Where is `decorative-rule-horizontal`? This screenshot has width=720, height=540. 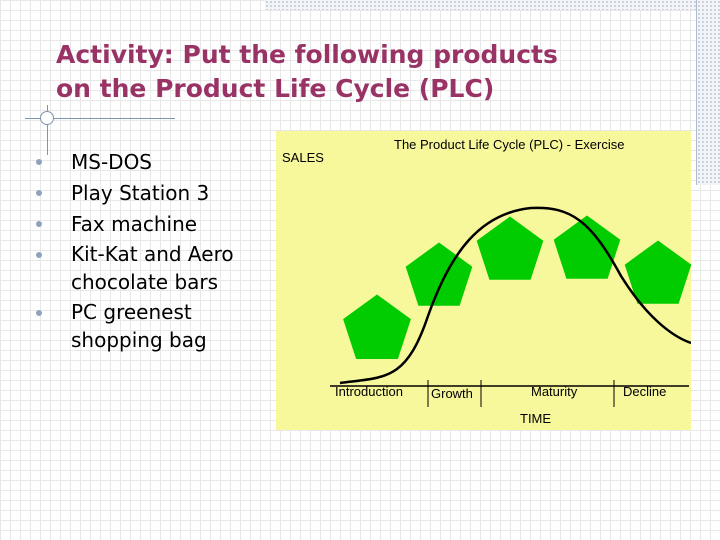
decorative-rule-horizontal is located at coordinates (100, 118).